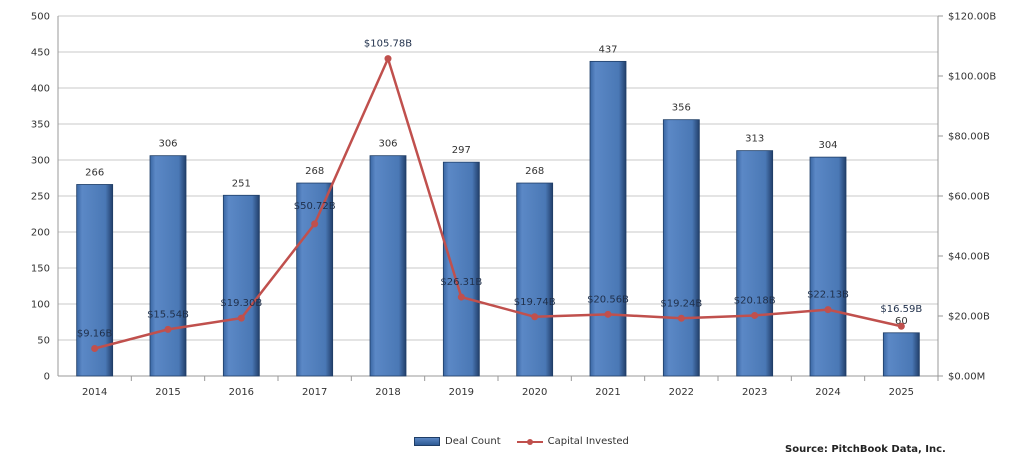 The image size is (1024, 468). Describe the element at coordinates (534, 392) in the screenshot. I see `x-tick-label: 2020` at that location.